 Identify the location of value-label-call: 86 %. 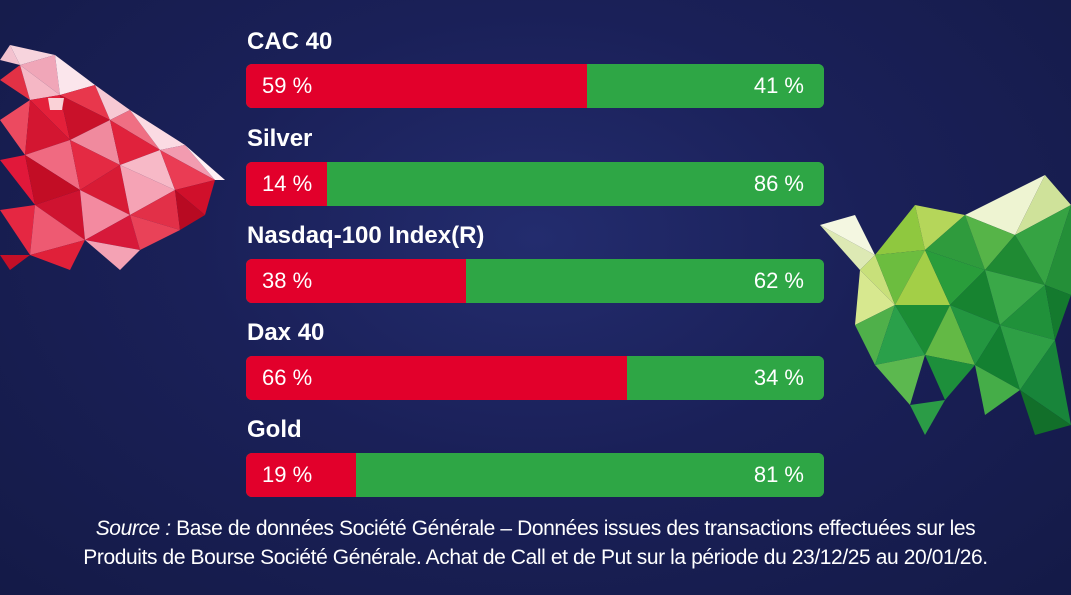
(778, 183).